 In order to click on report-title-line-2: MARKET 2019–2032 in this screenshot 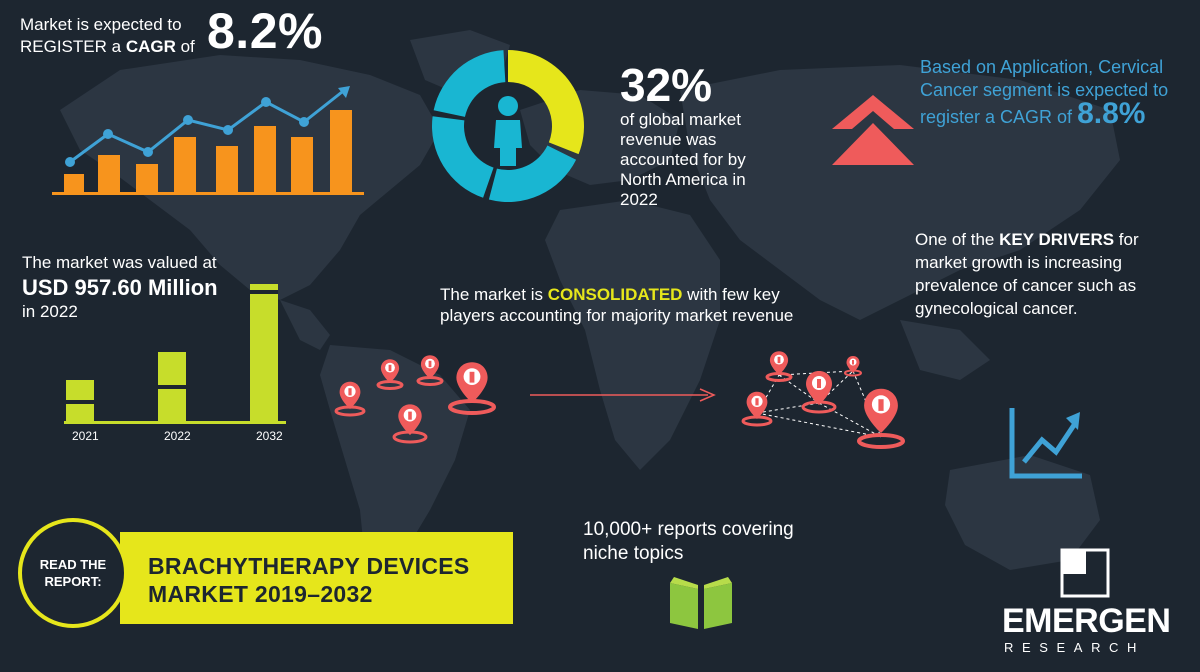, I will do `click(260, 594)`.